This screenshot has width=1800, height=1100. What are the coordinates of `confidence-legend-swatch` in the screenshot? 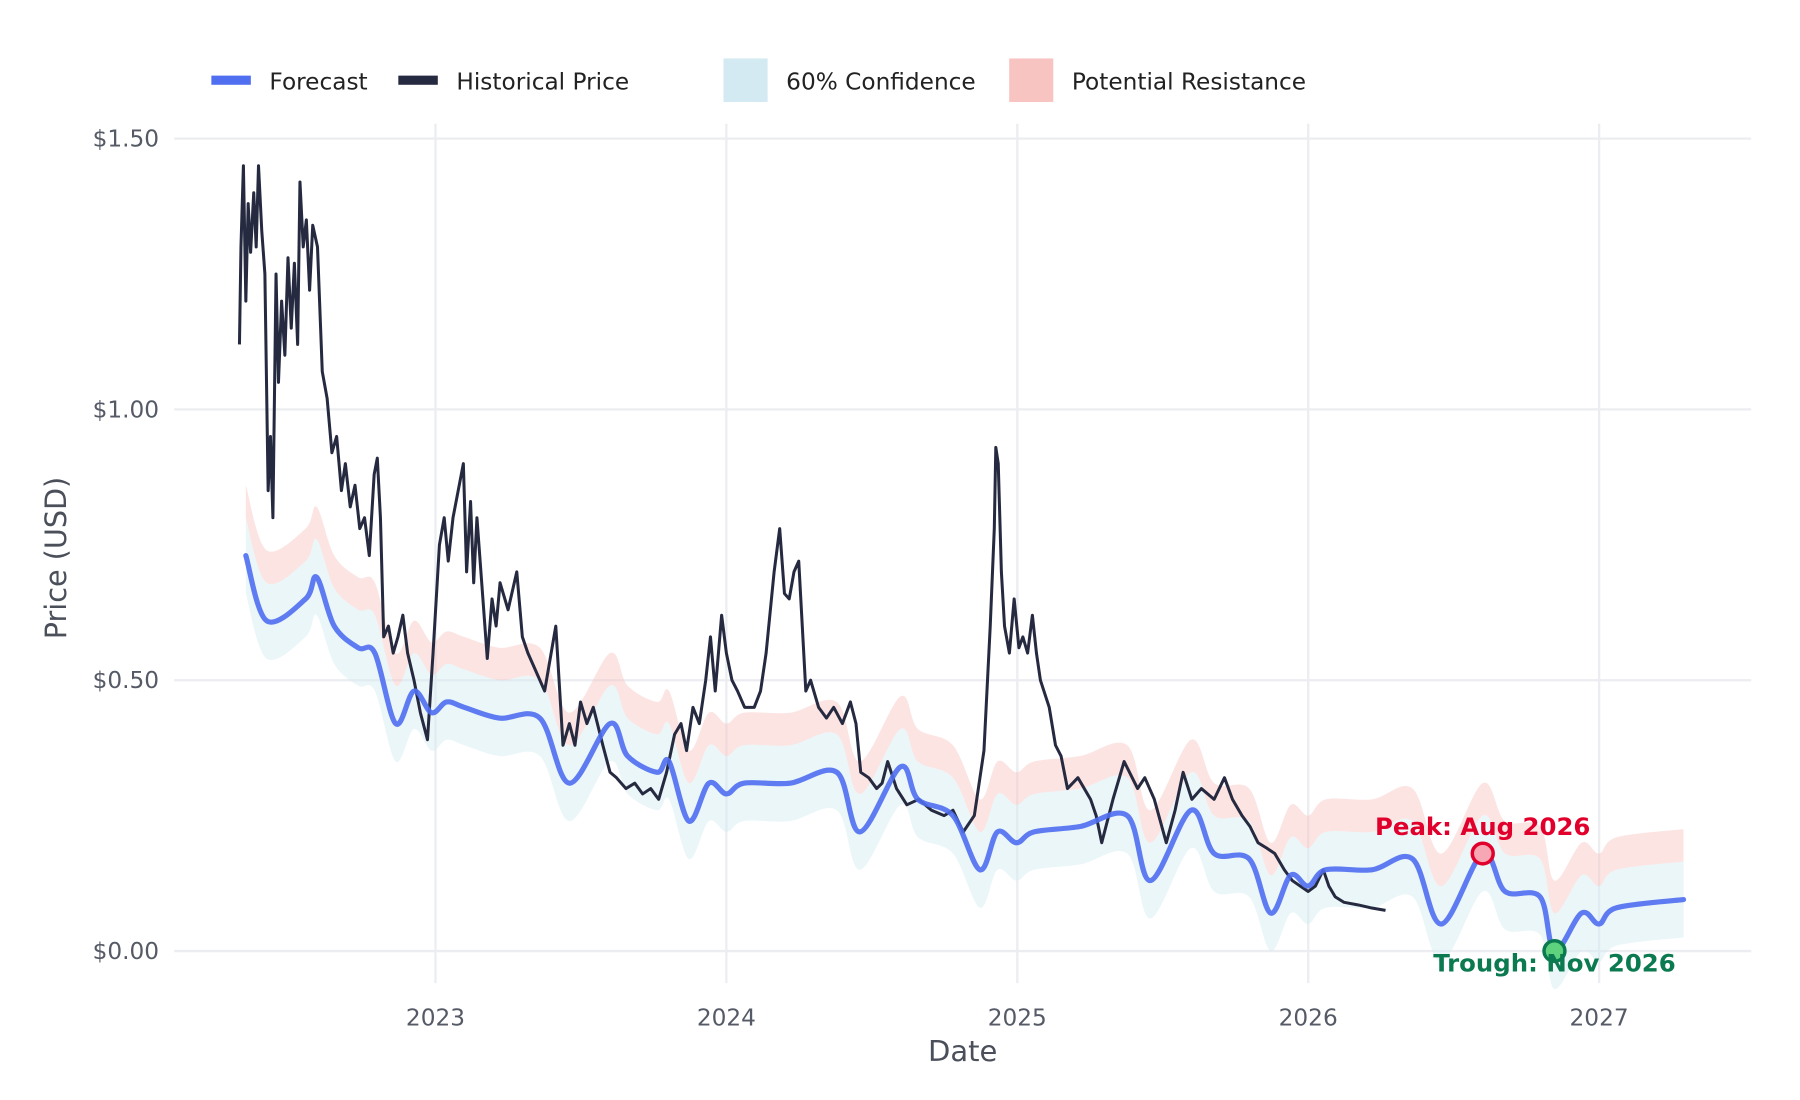 It's located at (745, 80).